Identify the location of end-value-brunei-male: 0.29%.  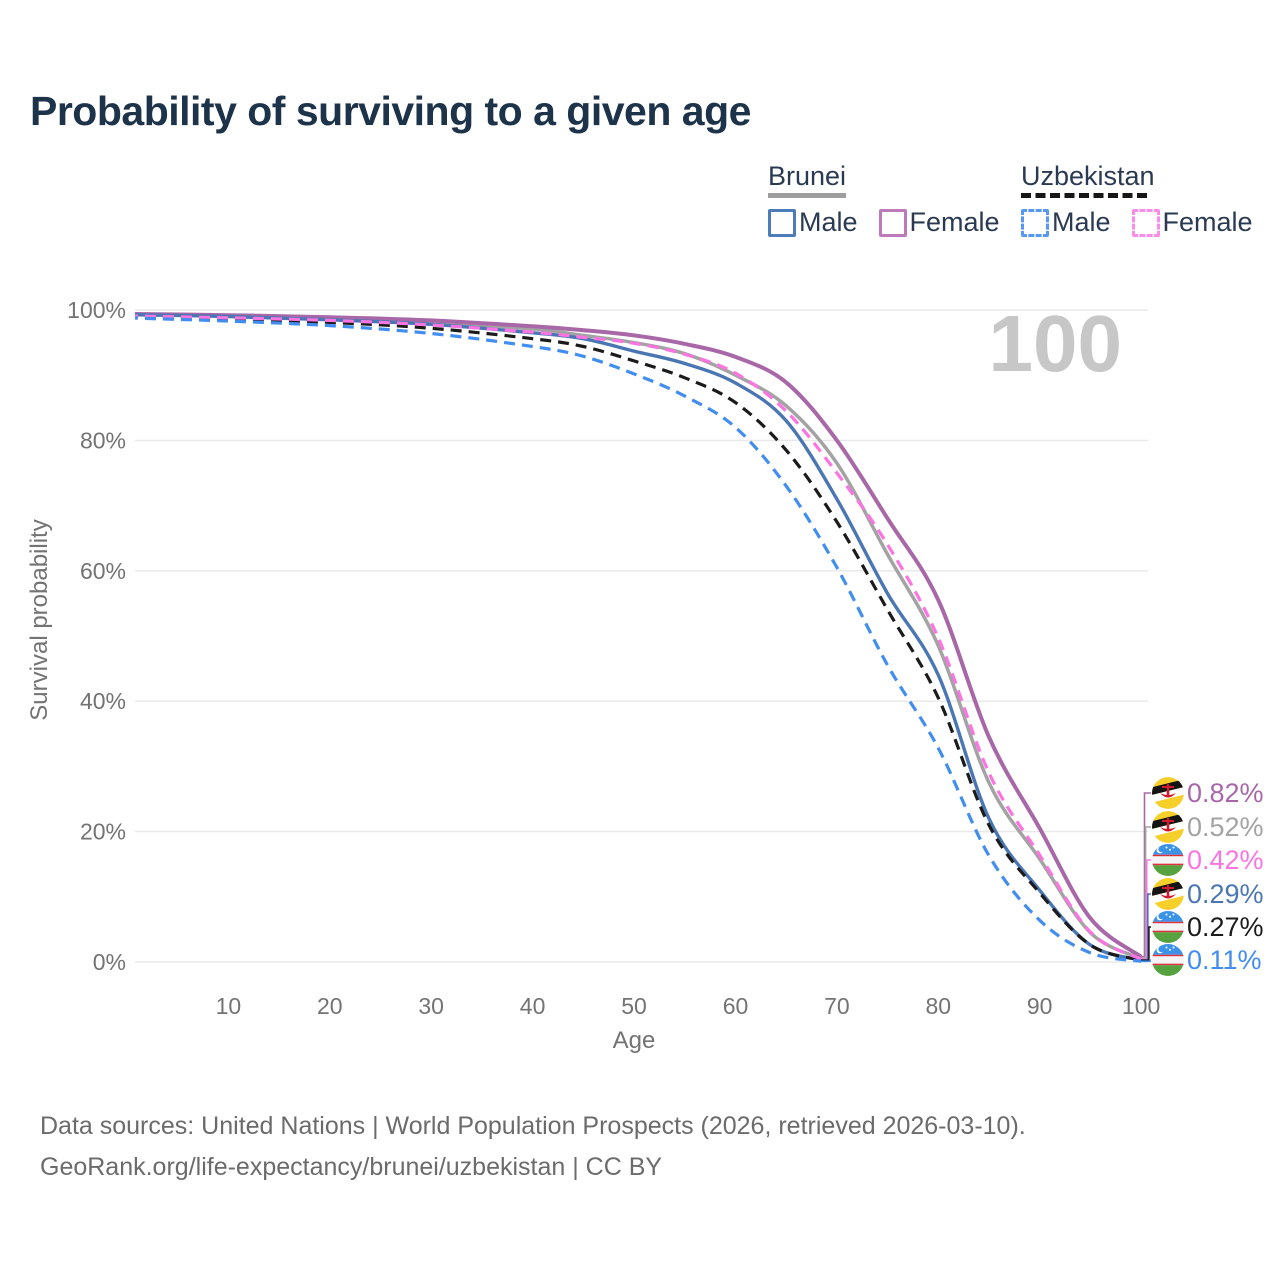
(1225, 894).